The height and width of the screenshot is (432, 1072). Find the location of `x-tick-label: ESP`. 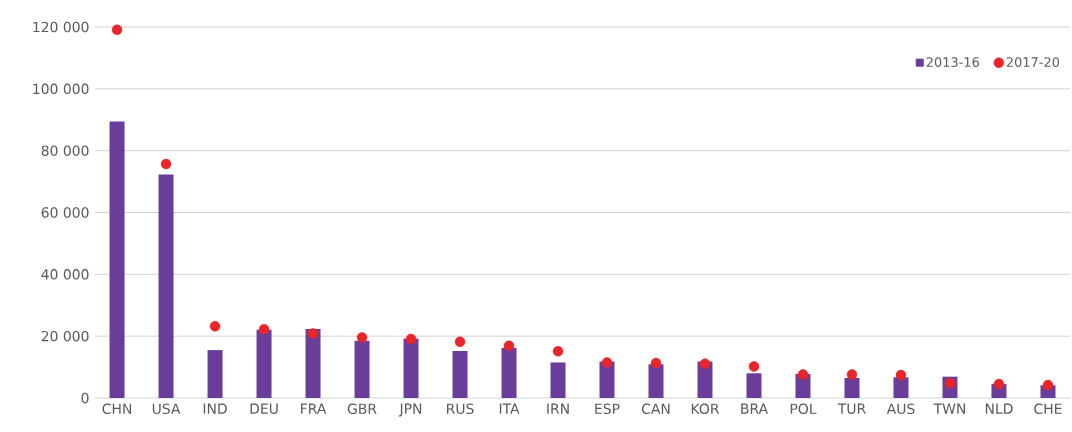

x-tick-label: ESP is located at coordinates (607, 409).